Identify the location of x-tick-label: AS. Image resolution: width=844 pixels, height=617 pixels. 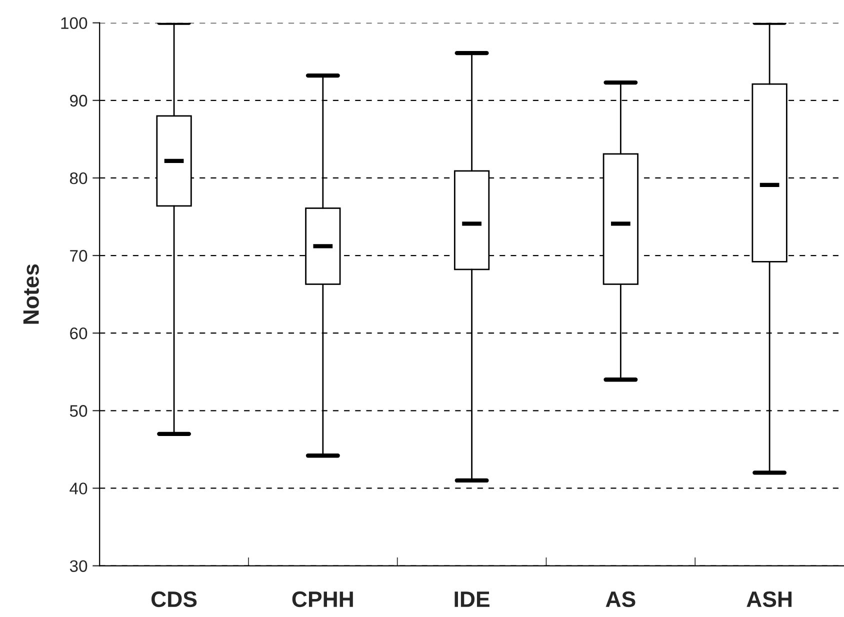
(621, 599).